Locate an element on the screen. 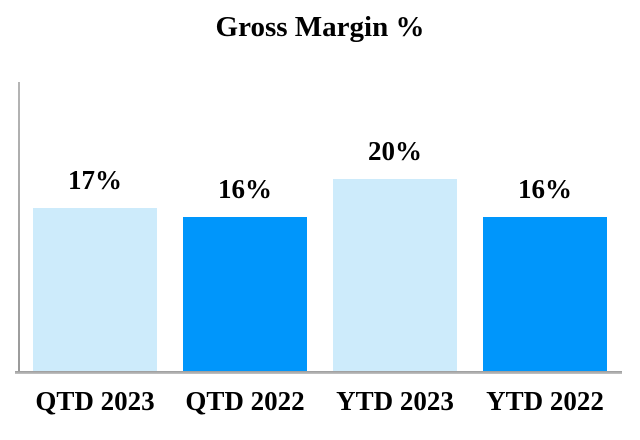  x-axis-category-label: YTD 2023 is located at coordinates (395, 401).